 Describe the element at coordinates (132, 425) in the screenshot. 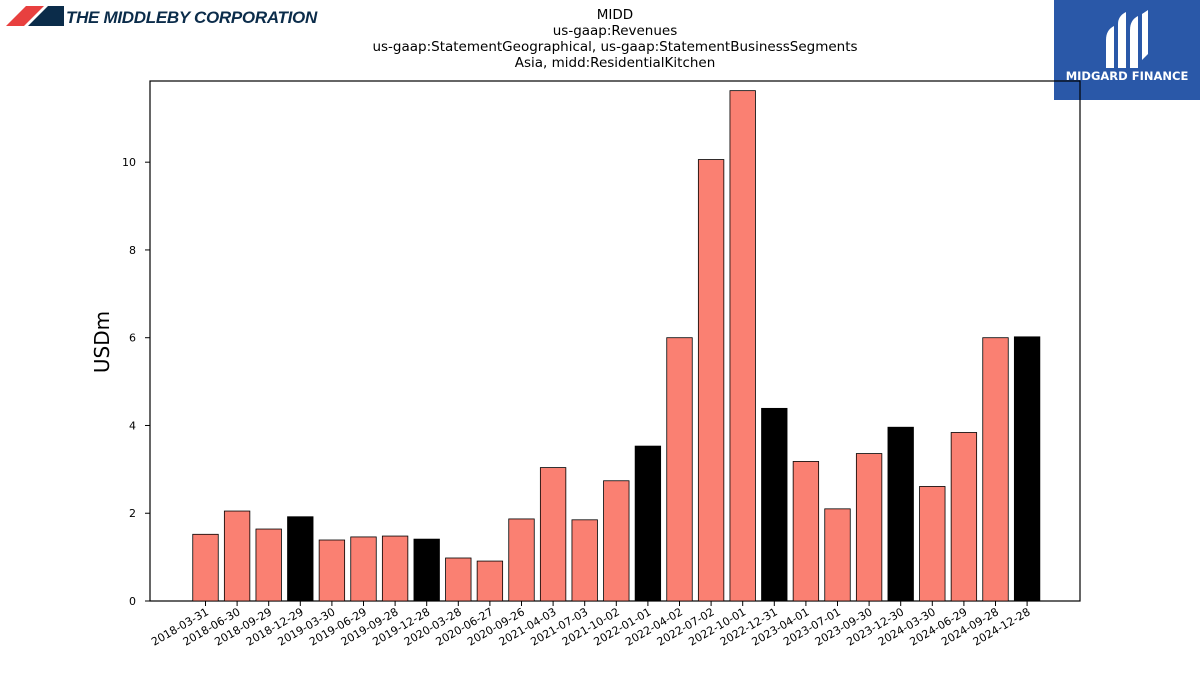

I see `y-tick-label: 4` at that location.